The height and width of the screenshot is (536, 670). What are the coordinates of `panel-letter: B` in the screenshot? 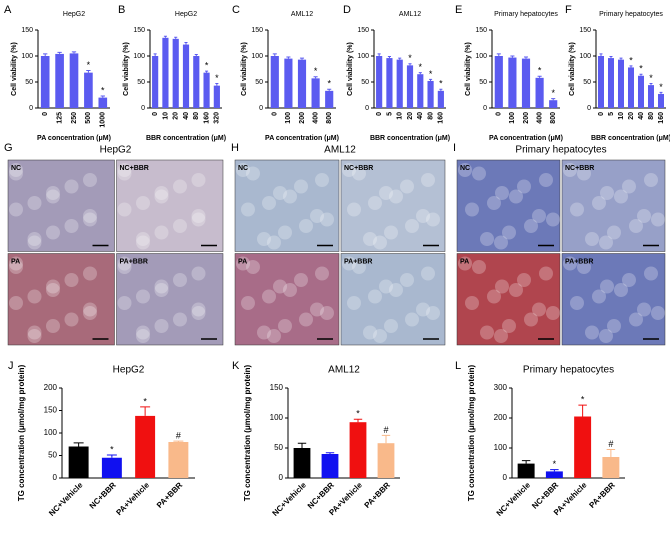 It's located at (121, 10).